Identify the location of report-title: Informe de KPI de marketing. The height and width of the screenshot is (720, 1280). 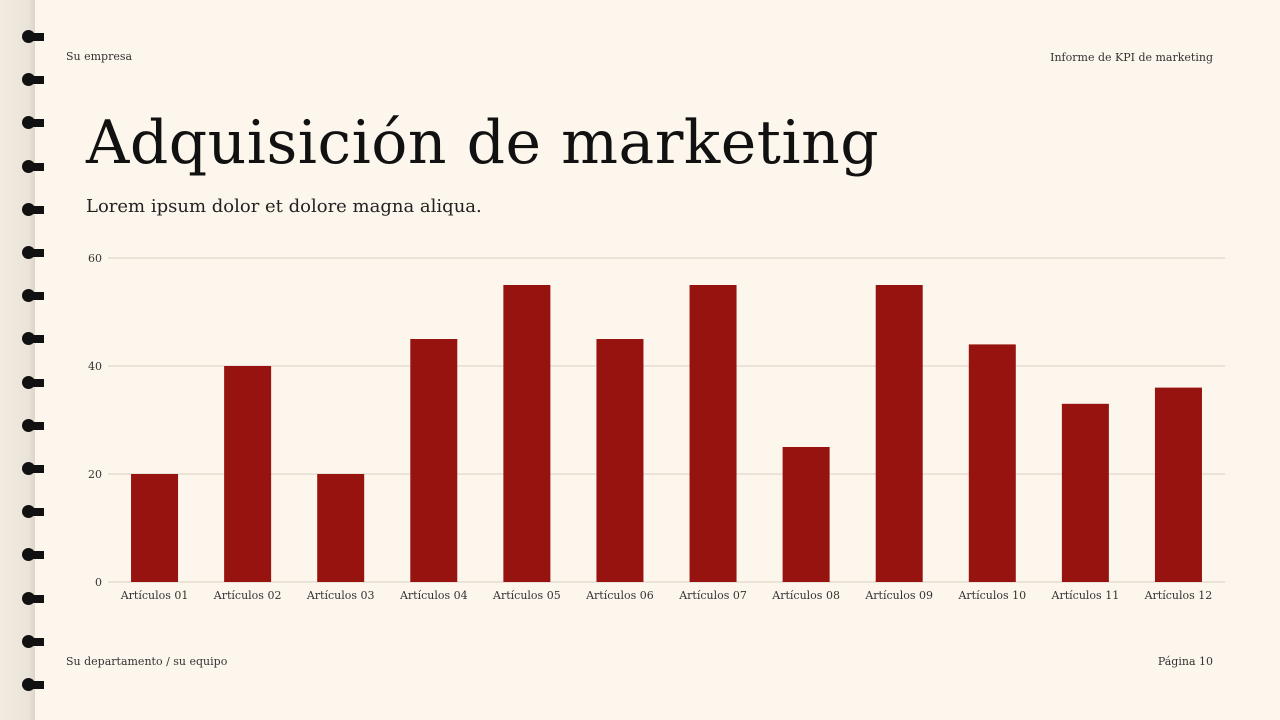
(1131, 57).